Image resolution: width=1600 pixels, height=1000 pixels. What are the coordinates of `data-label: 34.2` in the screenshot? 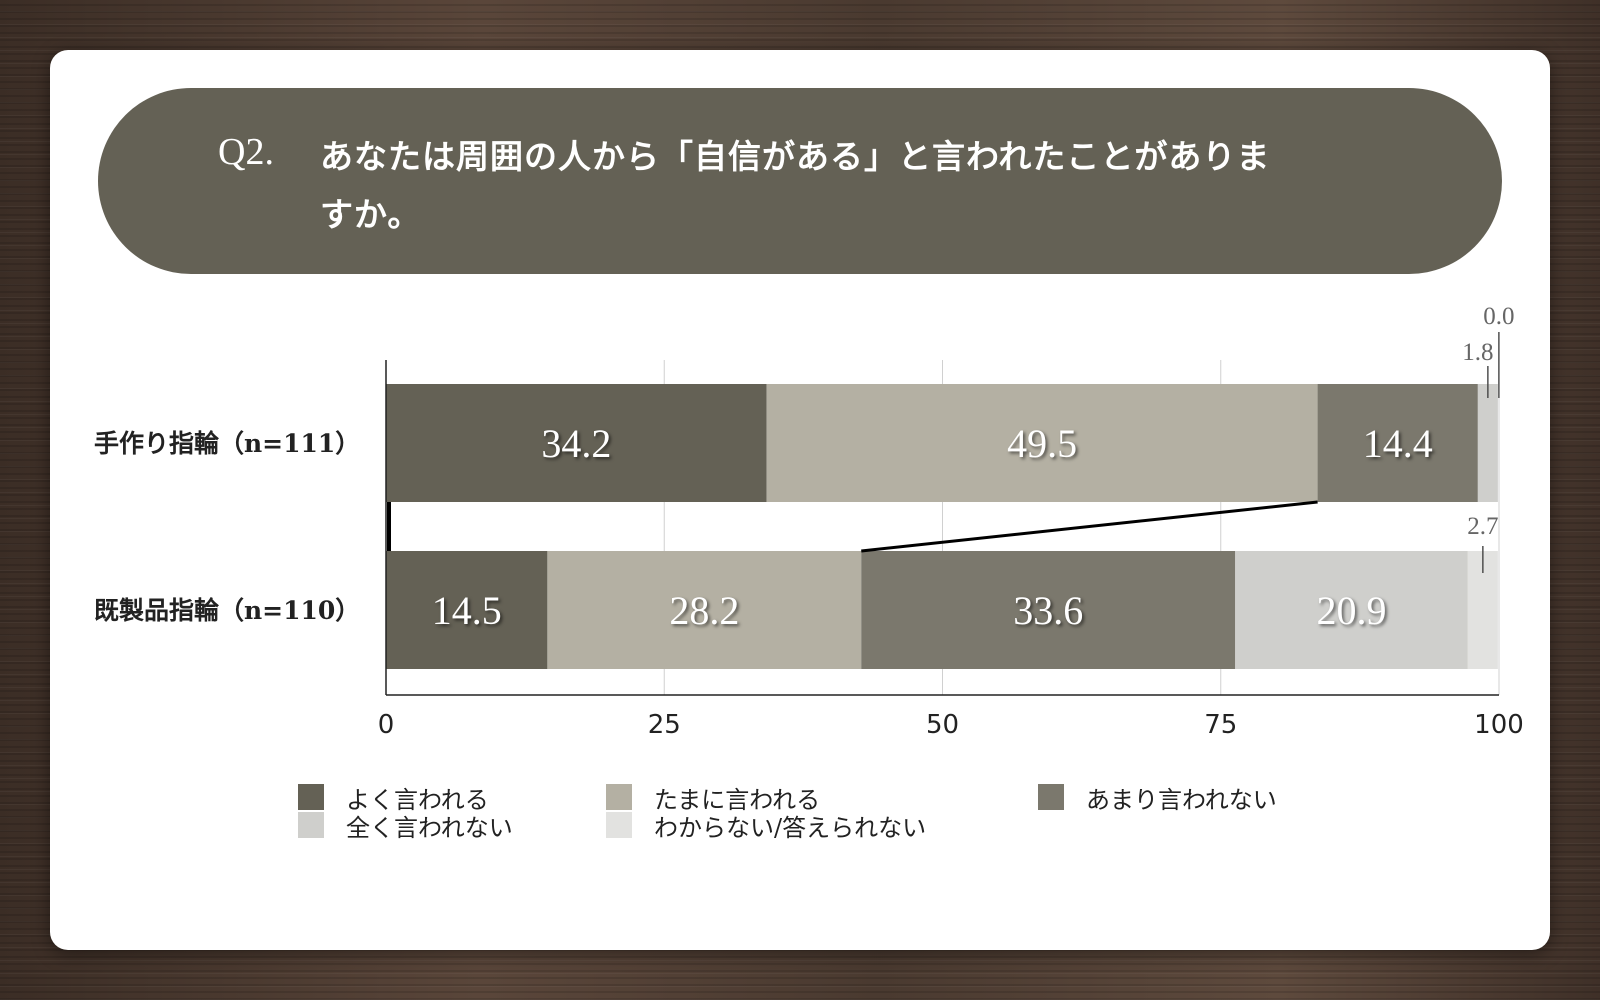 It's located at (576, 443).